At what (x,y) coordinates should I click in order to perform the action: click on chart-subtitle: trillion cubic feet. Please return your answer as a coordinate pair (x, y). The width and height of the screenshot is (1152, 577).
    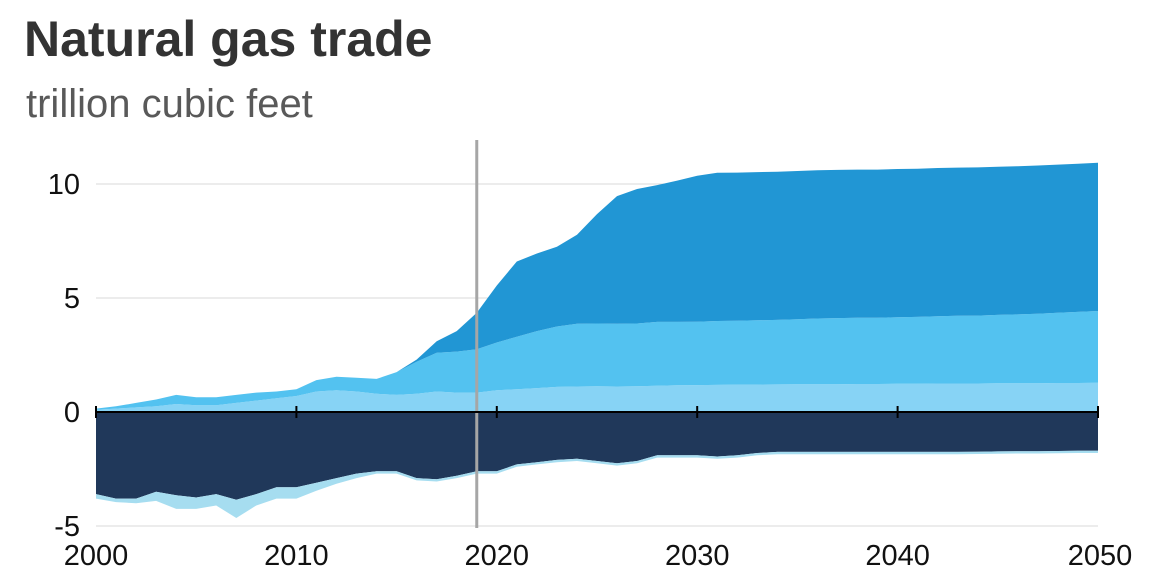
    Looking at the image, I should click on (169, 104).